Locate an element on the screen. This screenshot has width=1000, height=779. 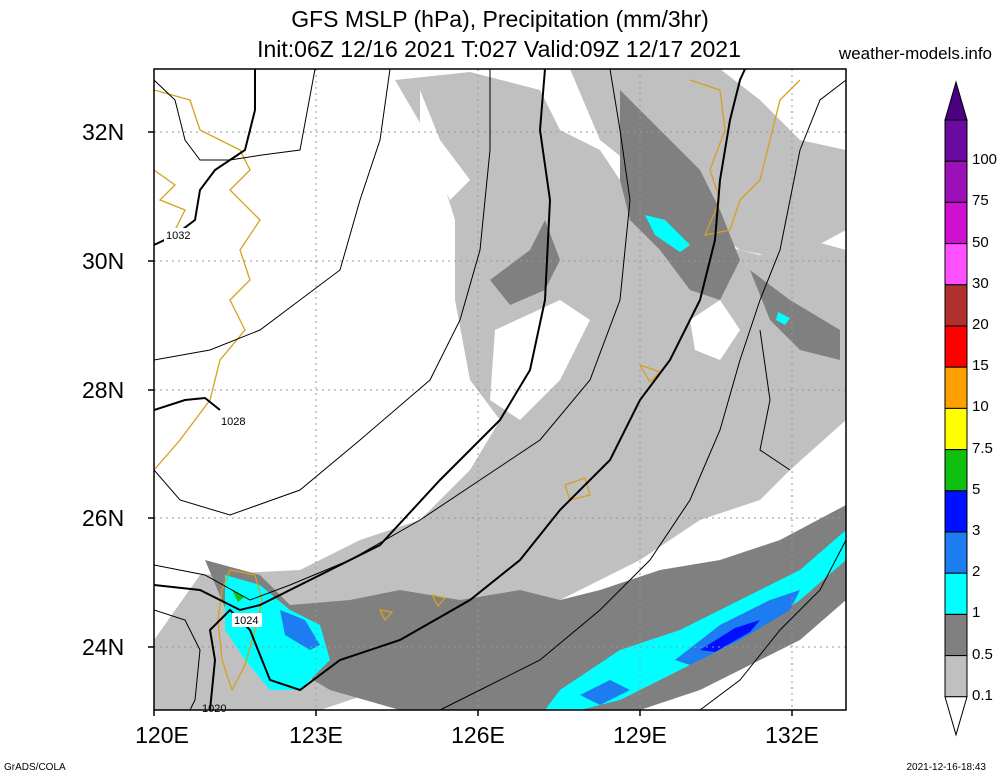
lat-label: 32N is located at coordinates (103, 132).